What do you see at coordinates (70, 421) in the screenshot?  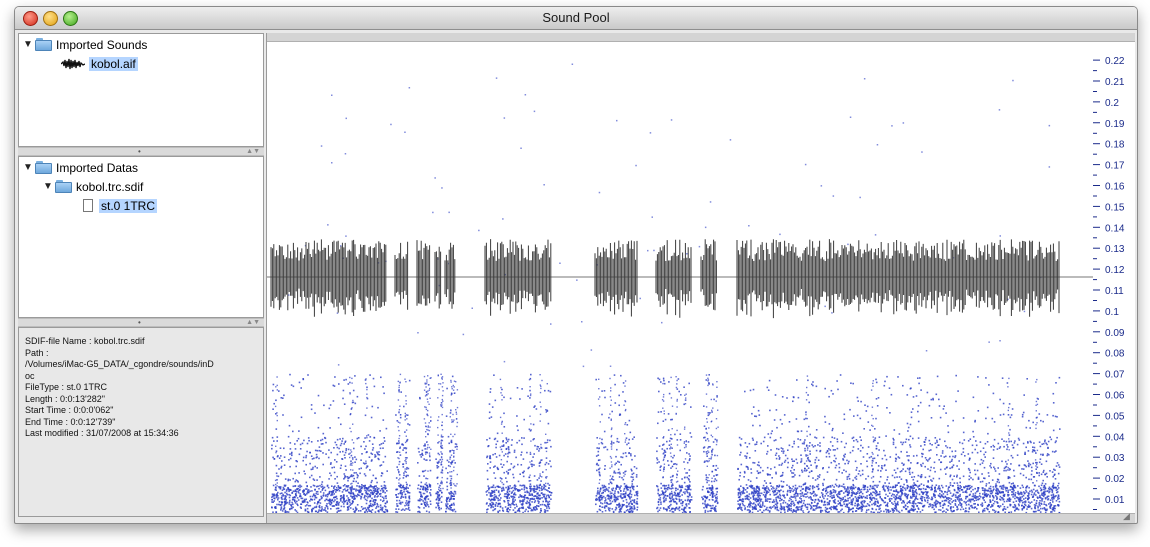 I see `info-end-time: End Time : 0:0:12'739"` at bounding box center [70, 421].